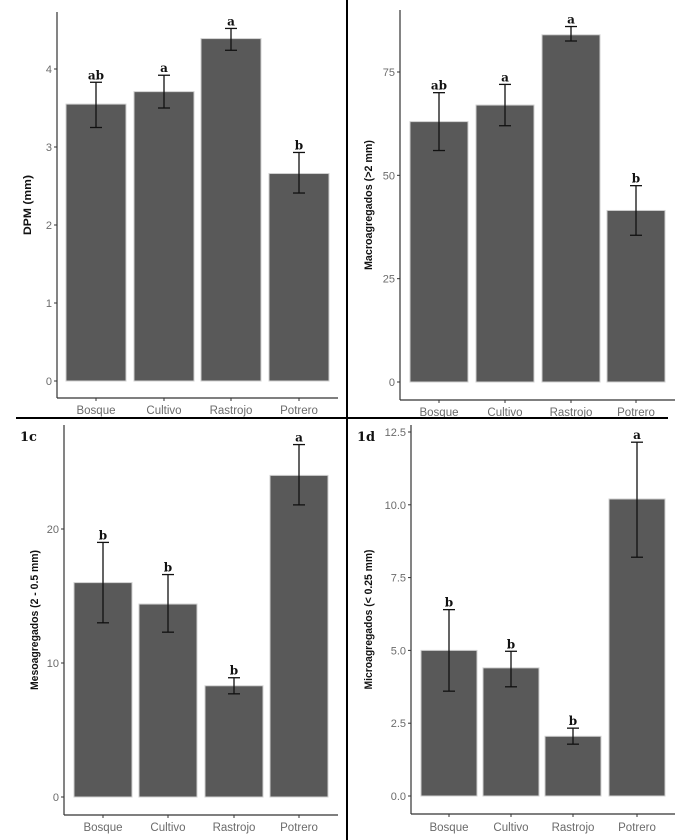  Describe the element at coordinates (389, 280) in the screenshot. I see `y-tick-label: 25` at that location.